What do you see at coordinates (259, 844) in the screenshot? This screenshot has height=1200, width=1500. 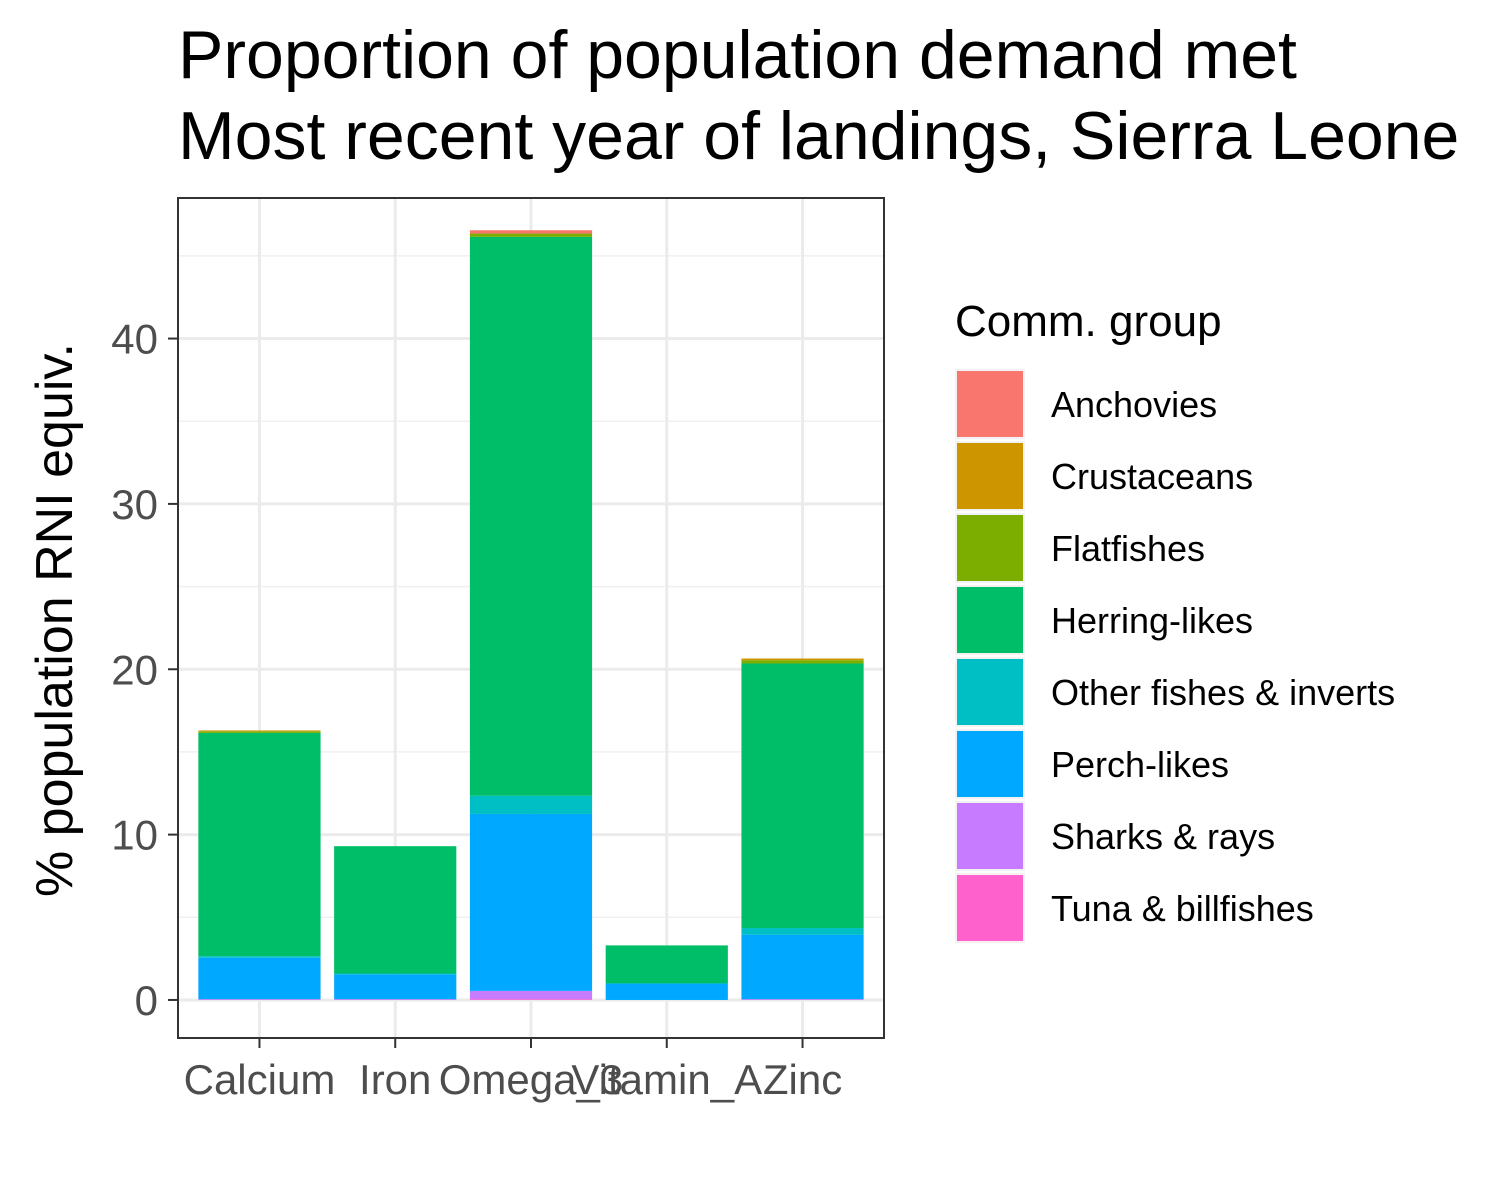 I see `bar-segment-calcium-herring-likes` at bounding box center [259, 844].